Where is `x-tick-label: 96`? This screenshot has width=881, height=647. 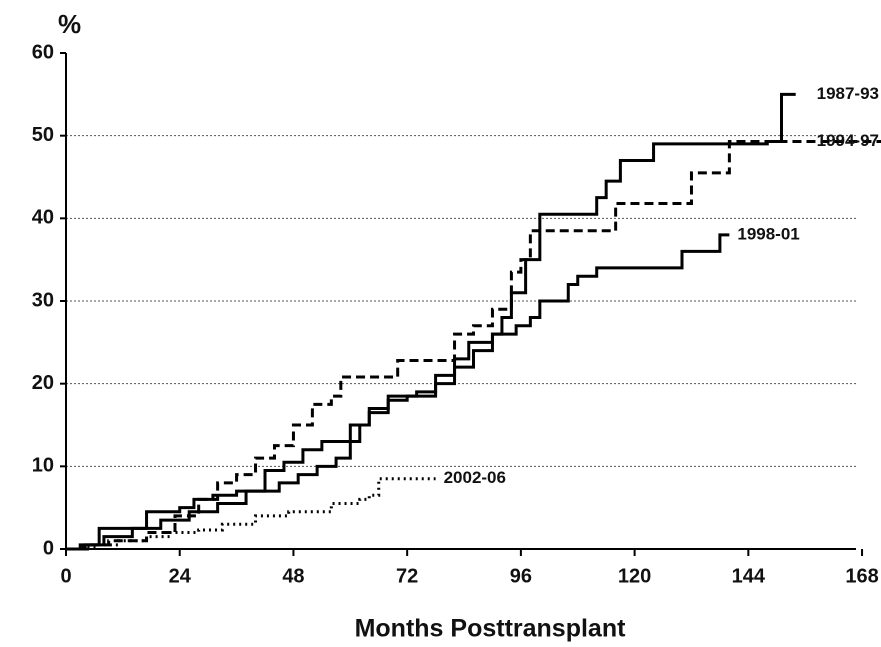
x-tick-label: 96 is located at coordinates (521, 576).